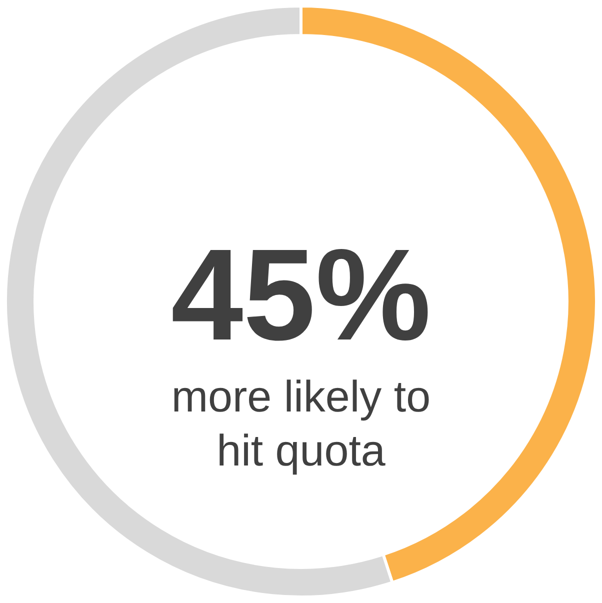 The height and width of the screenshot is (603, 602). What do you see at coordinates (301, 424) in the screenshot?
I see `text: more likely to hit quota` at bounding box center [301, 424].